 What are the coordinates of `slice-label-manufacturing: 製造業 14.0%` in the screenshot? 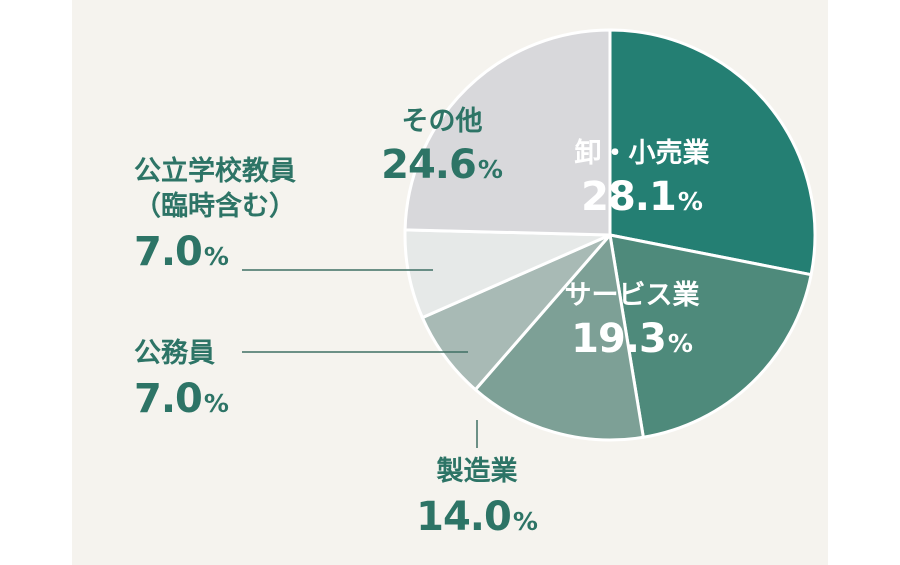 It's located at (477, 497).